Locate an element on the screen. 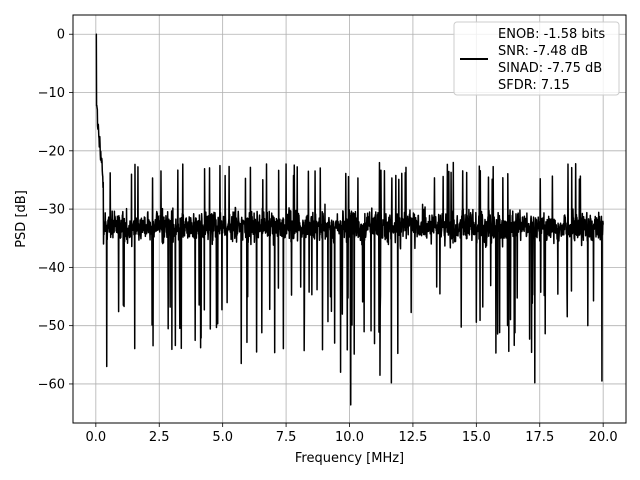 The width and height of the screenshot is (640, 480). x-tick-label: 20.0 is located at coordinates (603, 437).